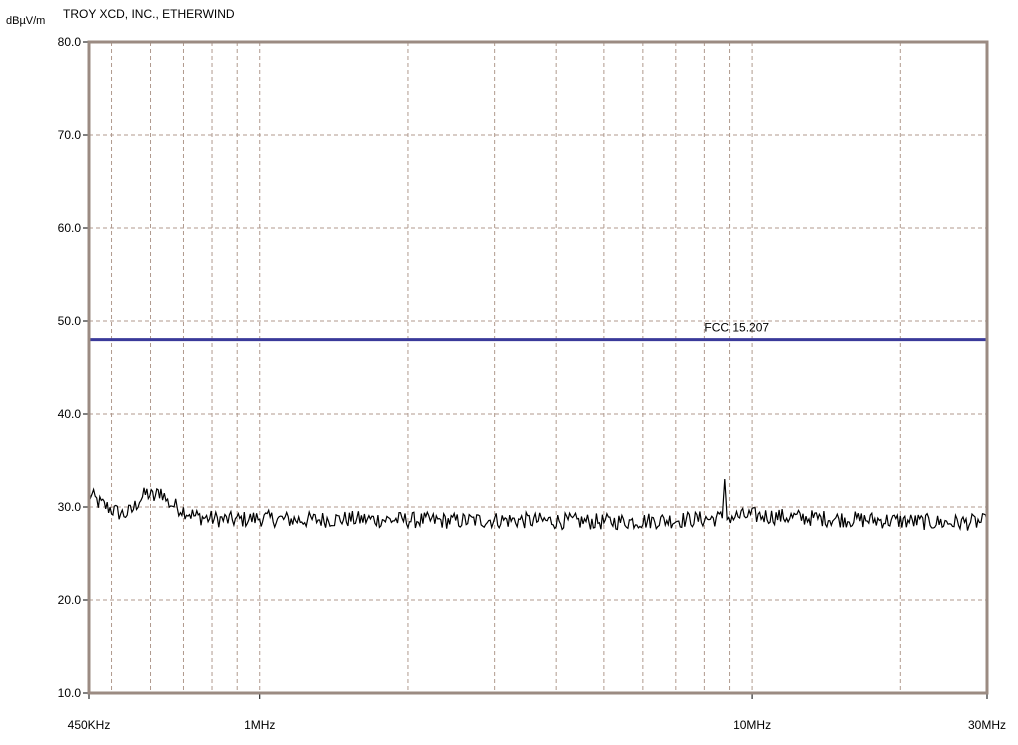 The image size is (1018, 745). I want to click on series-layer, so click(538, 505).